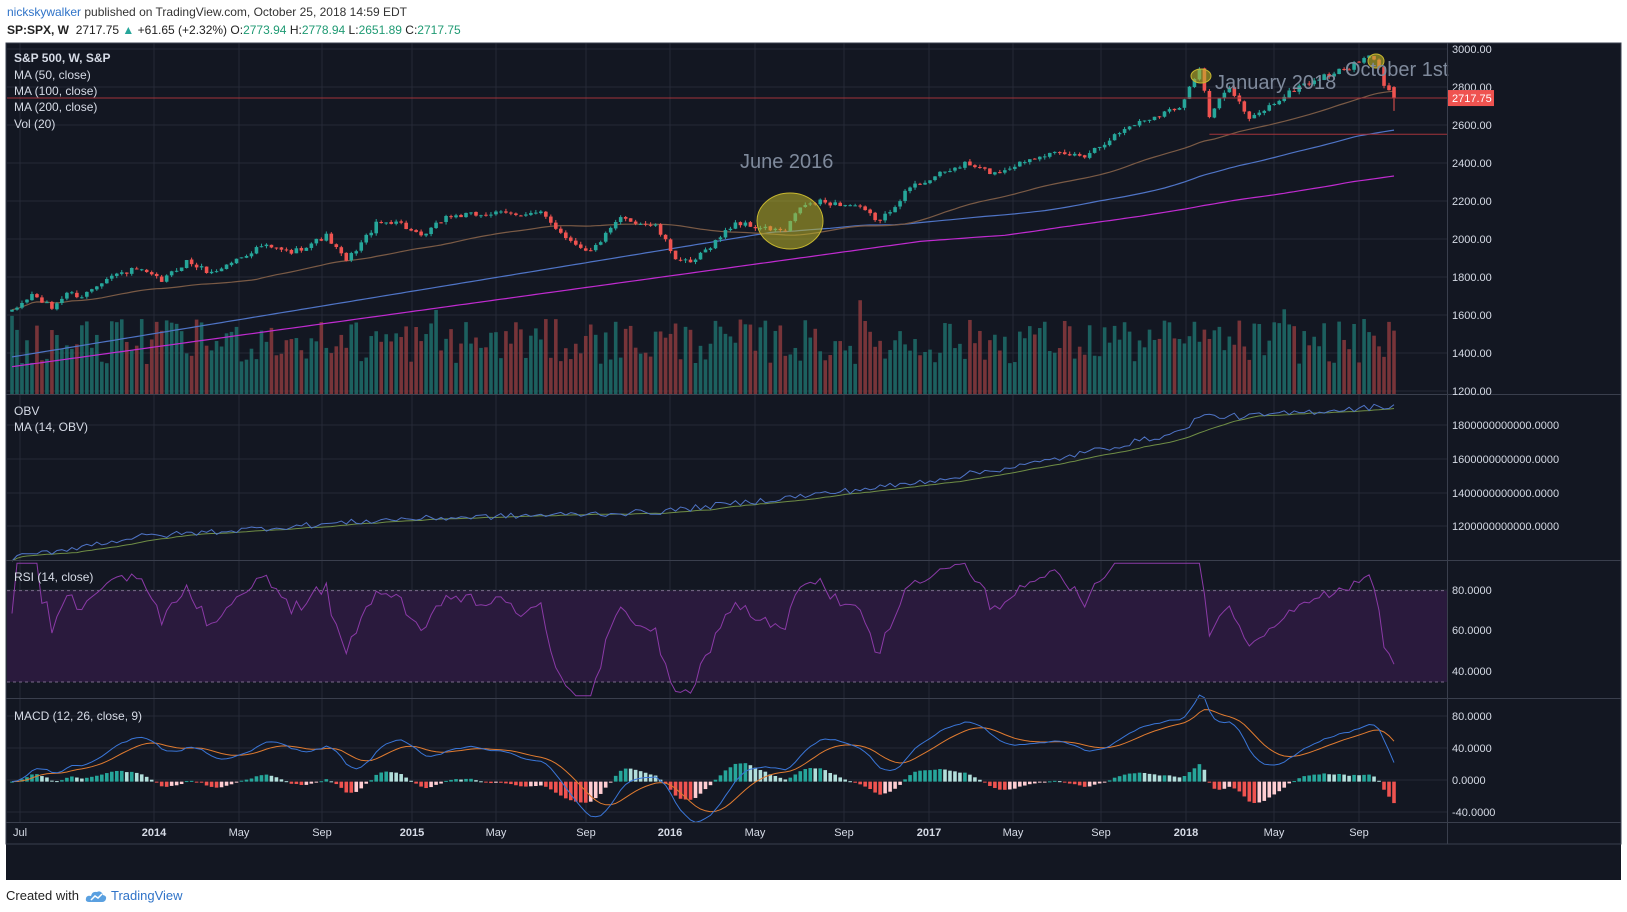 The width and height of the screenshot is (1627, 912). I want to click on y-tick-label: 80.0000, so click(1472, 717).